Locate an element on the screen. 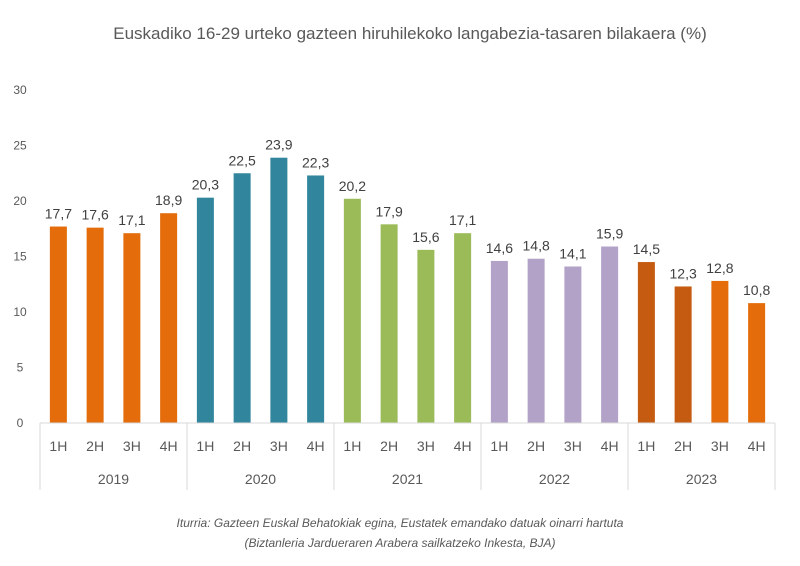 This screenshot has height=566, width=800. data-label: 12,3 is located at coordinates (683, 273).